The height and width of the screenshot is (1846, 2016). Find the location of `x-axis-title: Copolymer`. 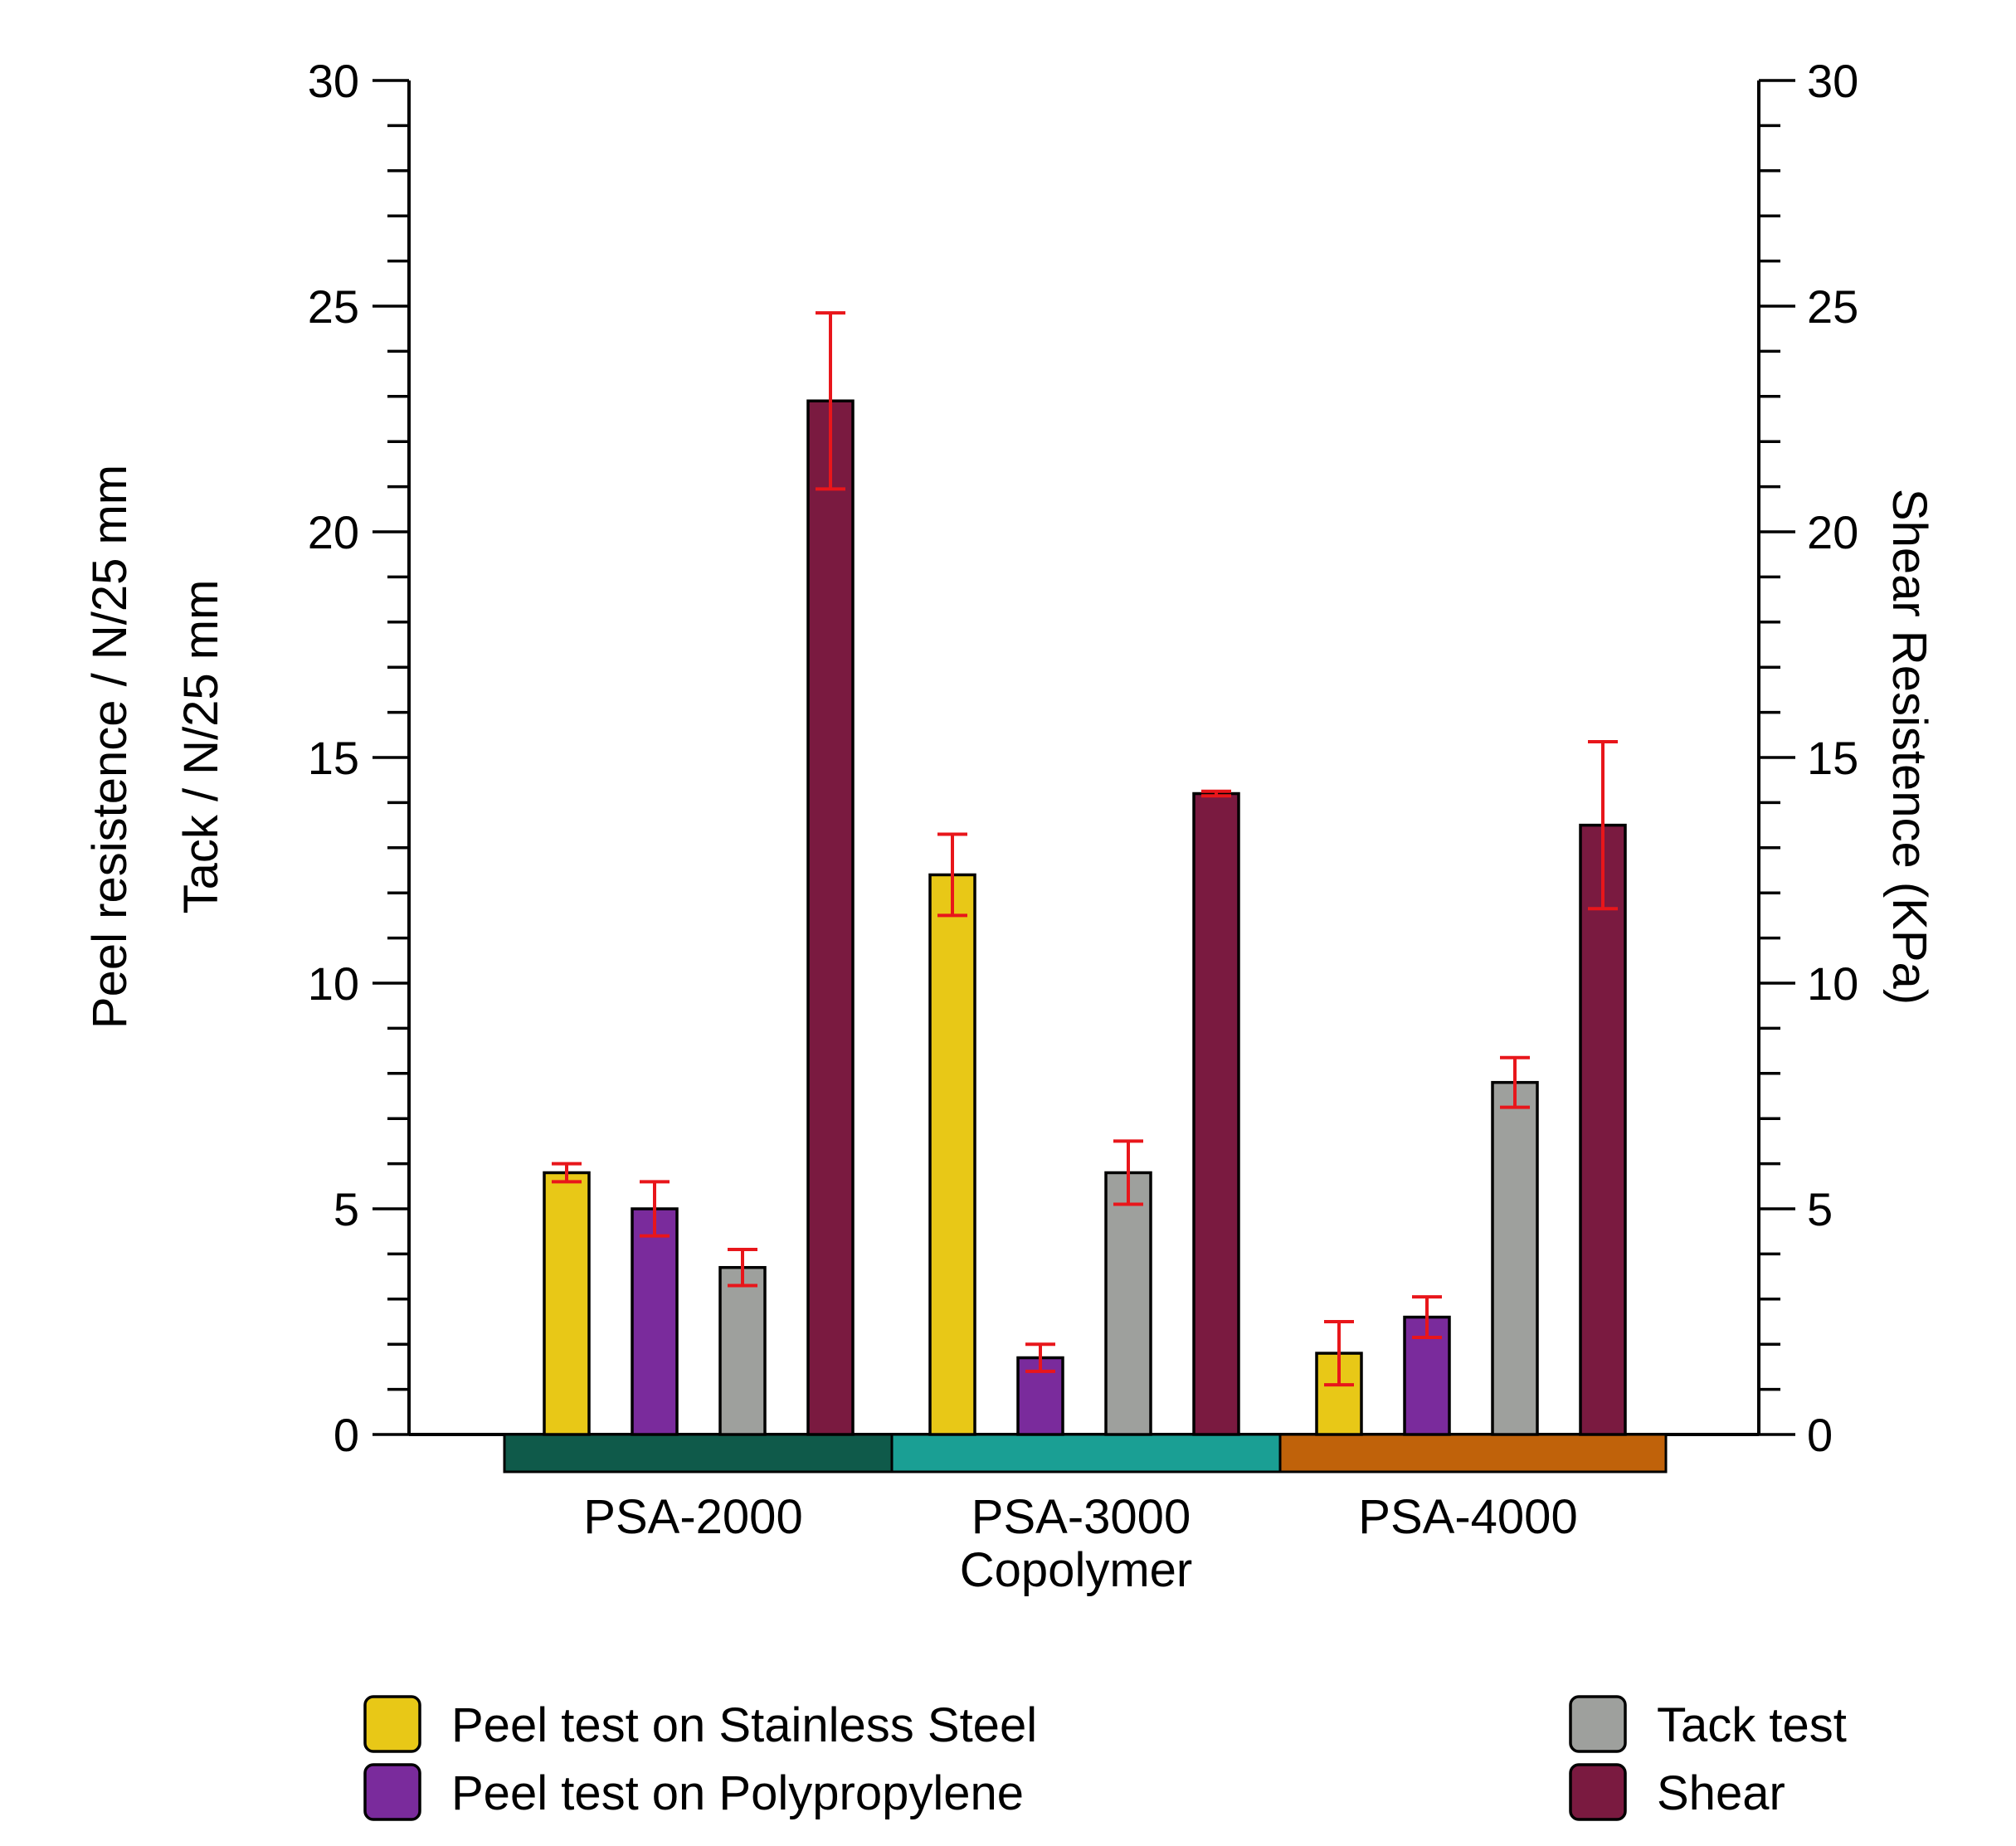

x-axis-title: Copolymer is located at coordinates (1076, 1570).